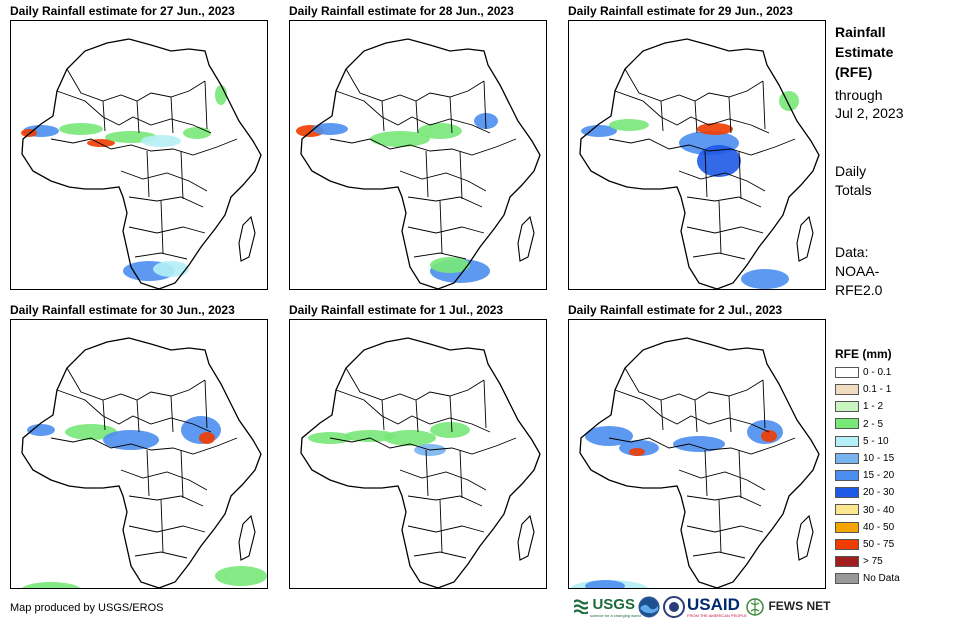 The height and width of the screenshot is (626, 967). I want to click on rainfall-panel-1-jul: Daily Rainfall estimate for 1 Jul., 2023, so click(420, 447).